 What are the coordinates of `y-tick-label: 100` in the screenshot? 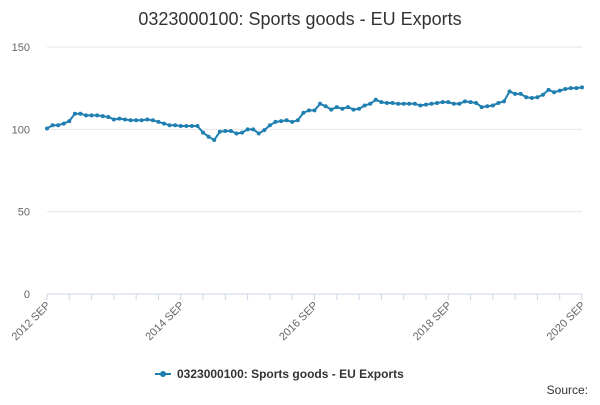 It's located at (21, 130).